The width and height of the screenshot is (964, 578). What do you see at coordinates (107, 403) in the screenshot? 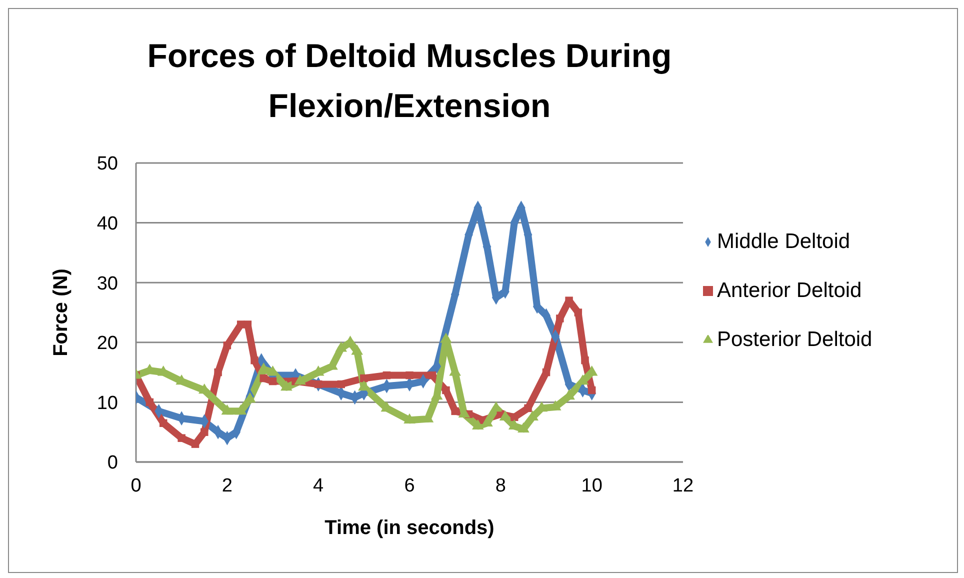
I see `y-tick-label: 10` at bounding box center [107, 403].